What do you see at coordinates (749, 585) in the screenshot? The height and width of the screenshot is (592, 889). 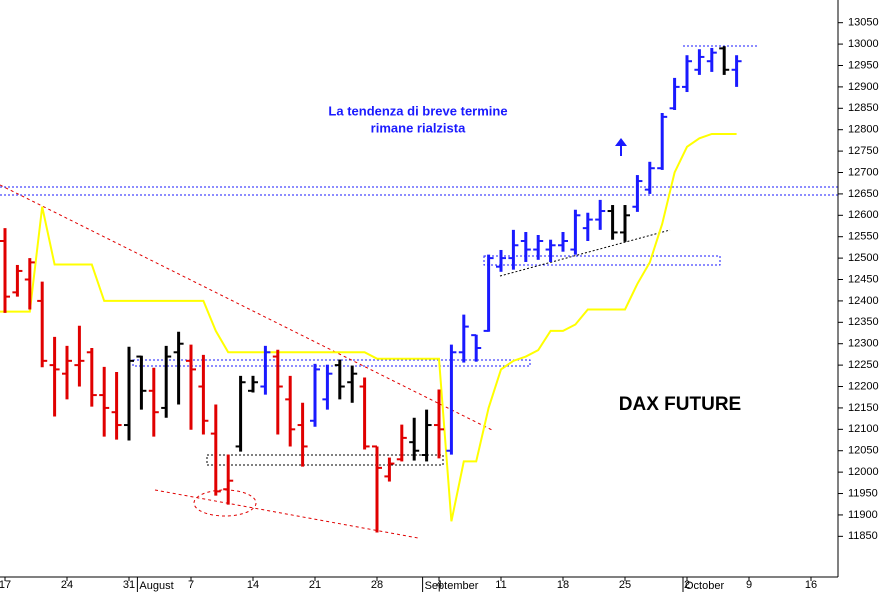 I see `x-tick-label: 9` at bounding box center [749, 585].